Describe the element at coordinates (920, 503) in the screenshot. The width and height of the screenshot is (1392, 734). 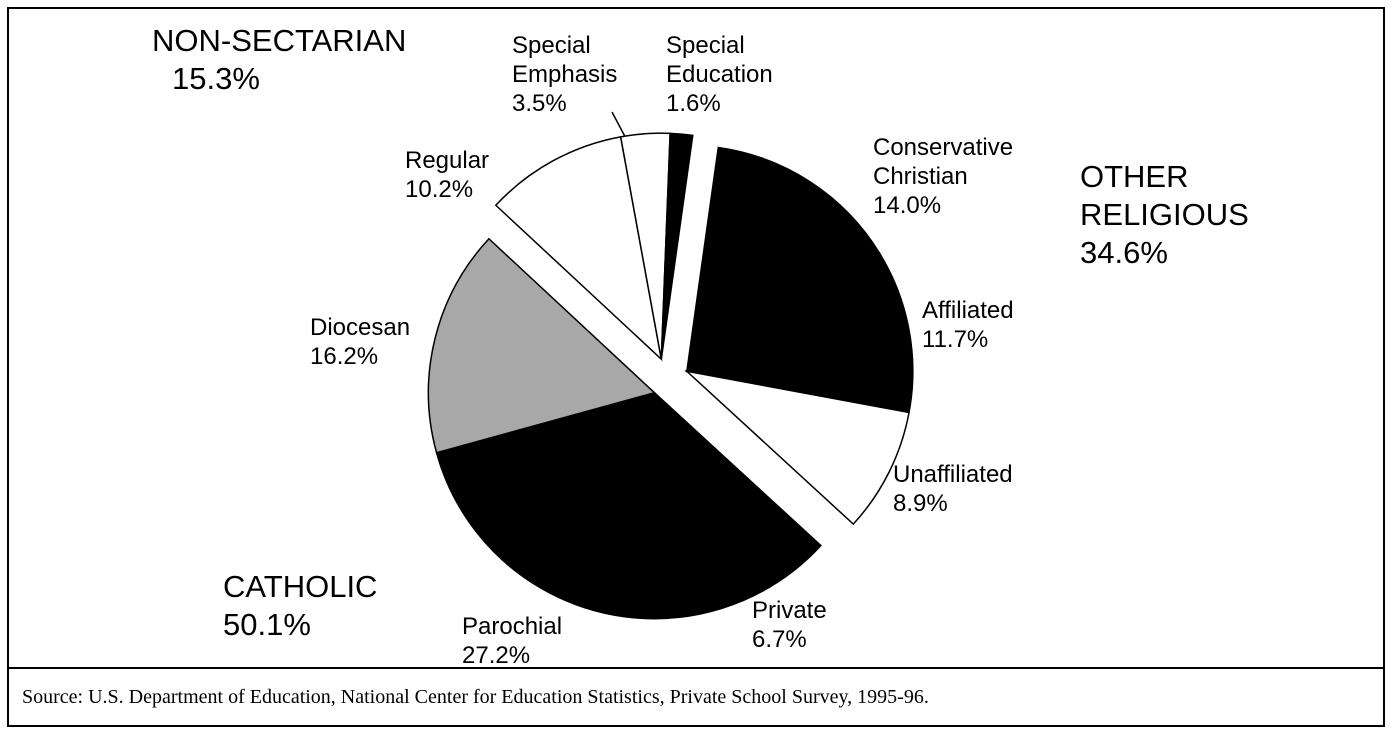
I see `slice-value: 8.9%` at that location.